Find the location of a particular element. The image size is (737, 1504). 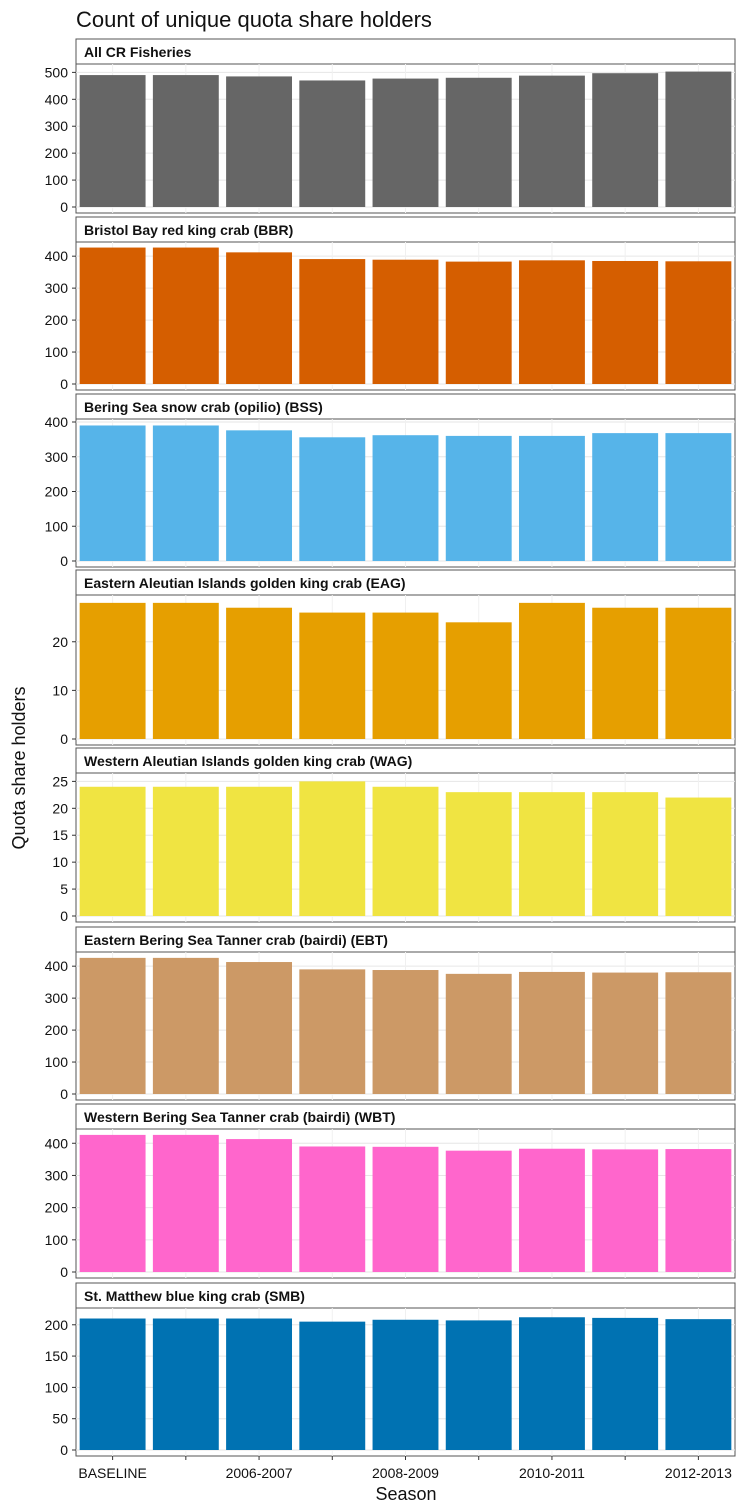

y-tick-label: 20 is located at coordinates (60, 642).